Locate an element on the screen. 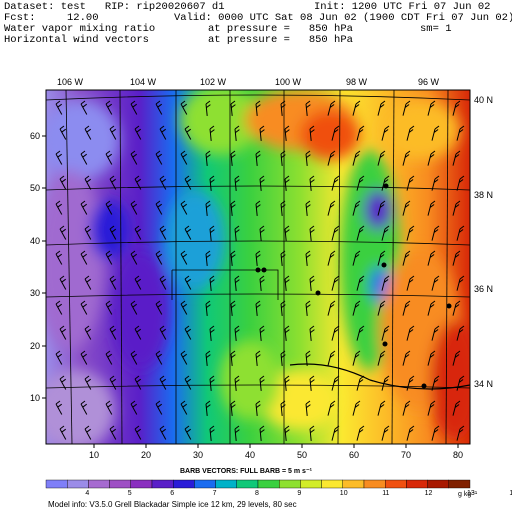 This screenshot has height=512, width=512. grid-x-label-40: 40 is located at coordinates (250, 455).